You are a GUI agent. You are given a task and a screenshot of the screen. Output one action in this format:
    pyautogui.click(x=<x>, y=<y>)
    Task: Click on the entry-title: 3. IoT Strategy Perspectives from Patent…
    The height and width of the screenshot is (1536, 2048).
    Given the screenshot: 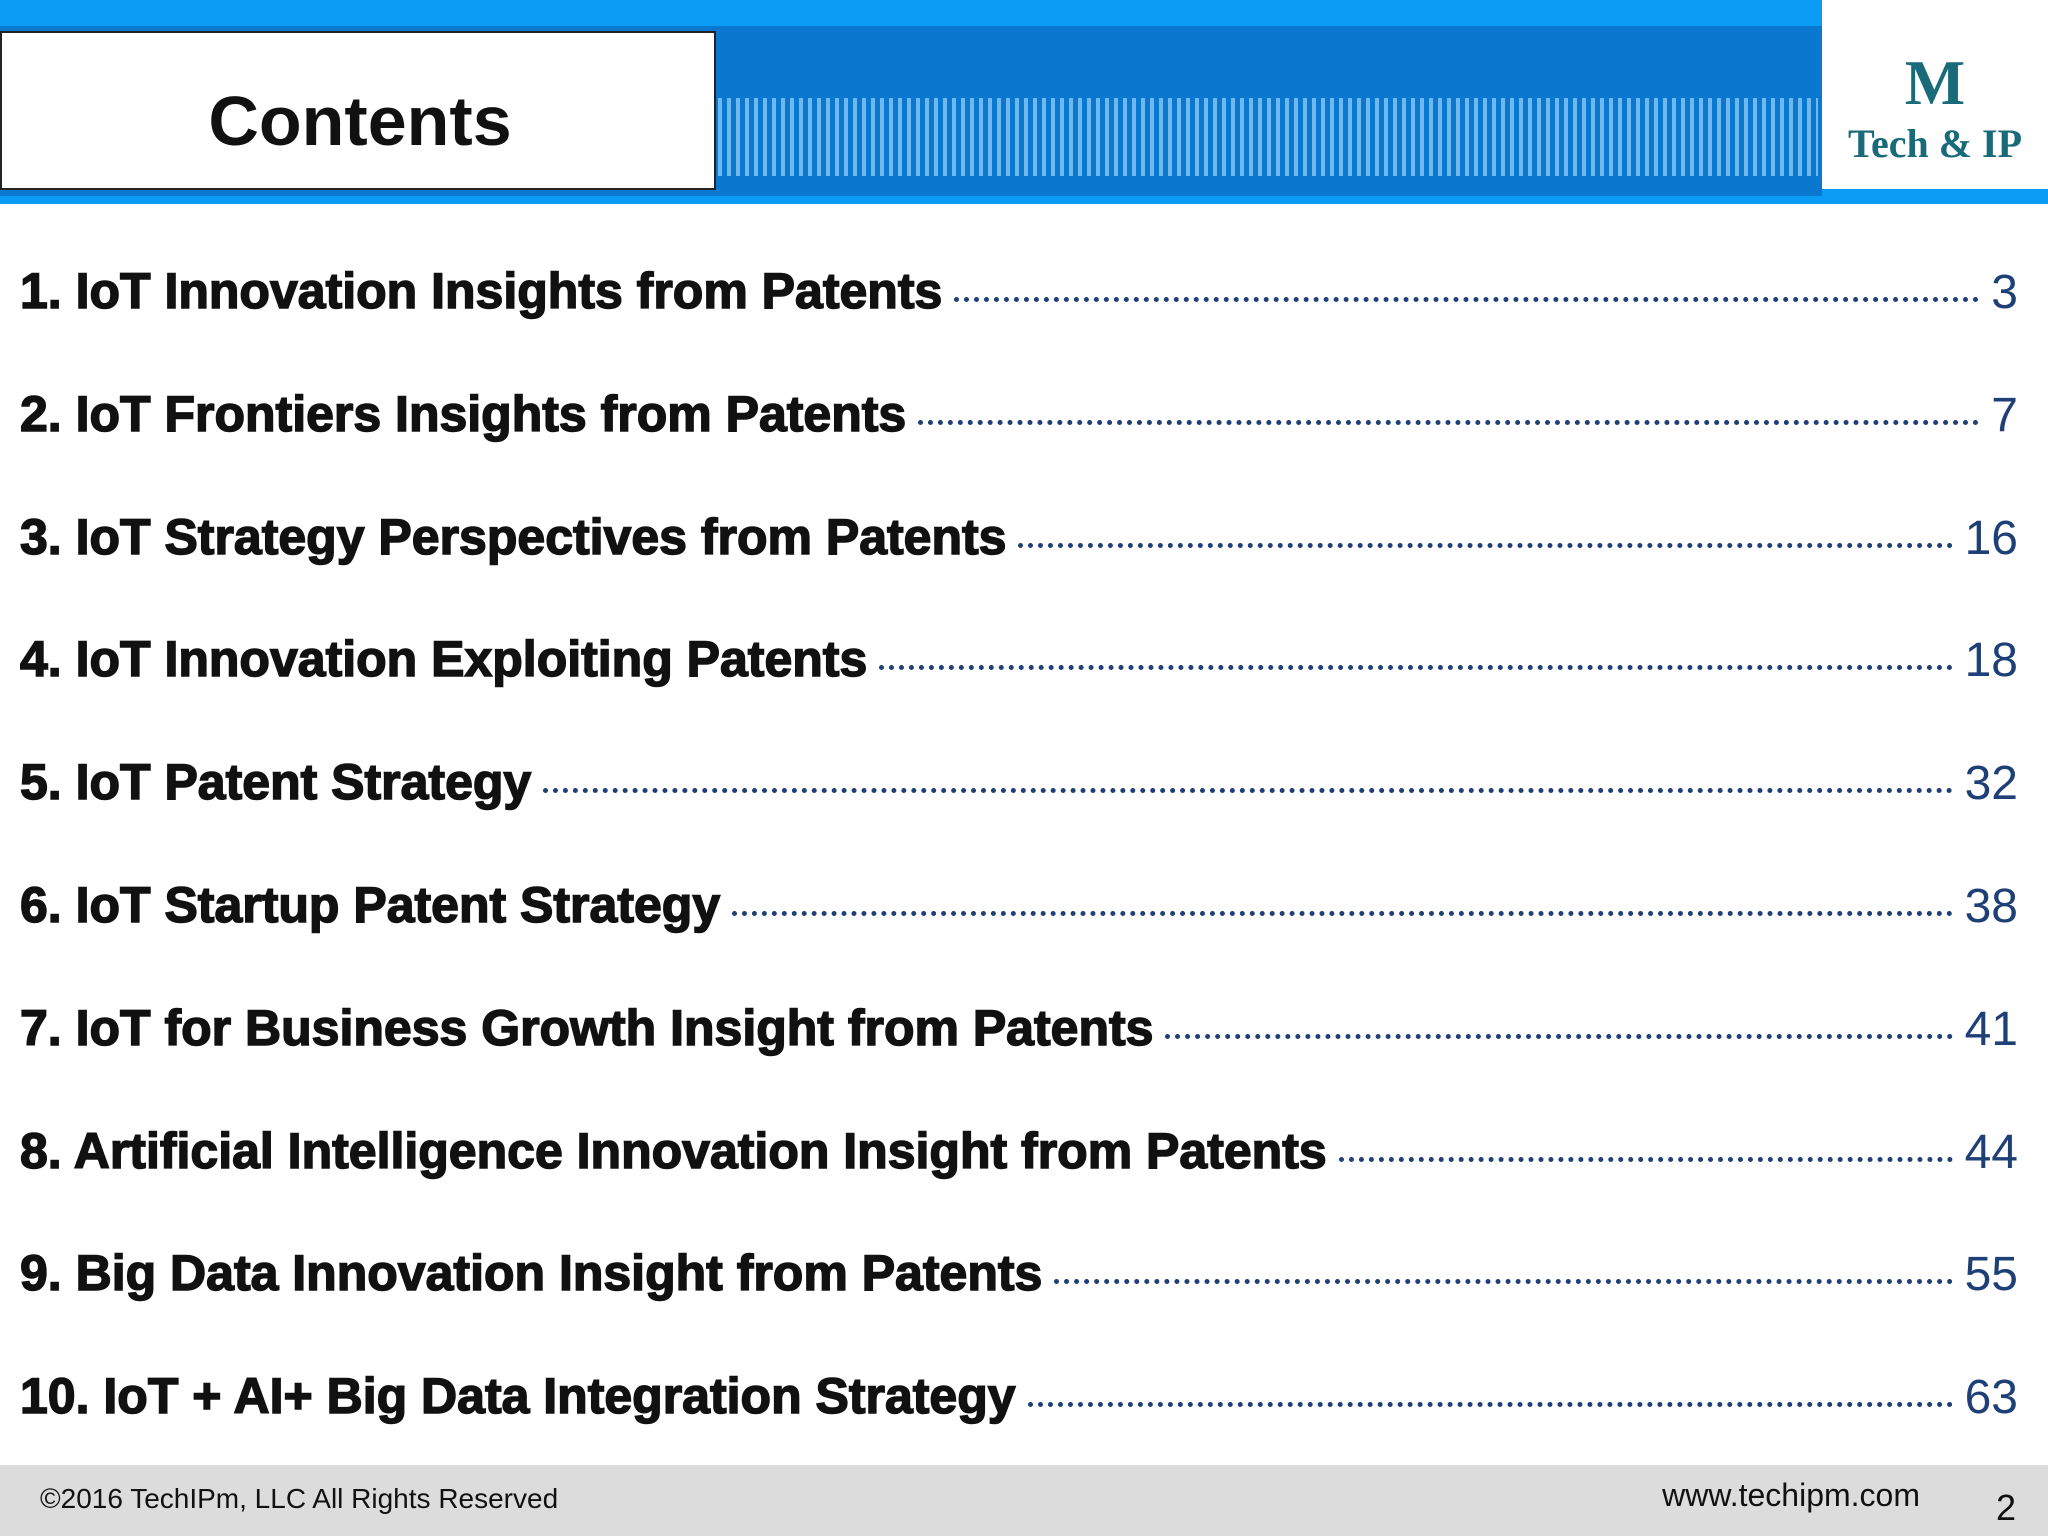 What is the action you would take?
    pyautogui.click(x=513, y=537)
    